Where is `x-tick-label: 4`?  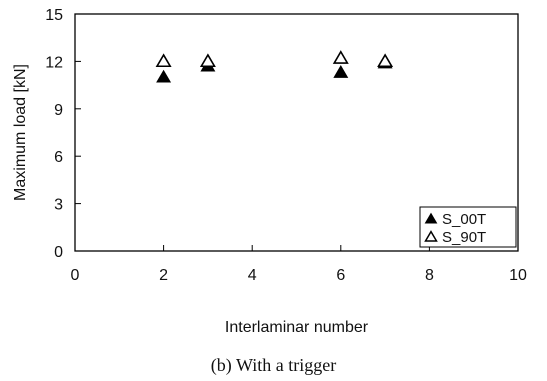 x-tick-label: 4 is located at coordinates (252, 275).